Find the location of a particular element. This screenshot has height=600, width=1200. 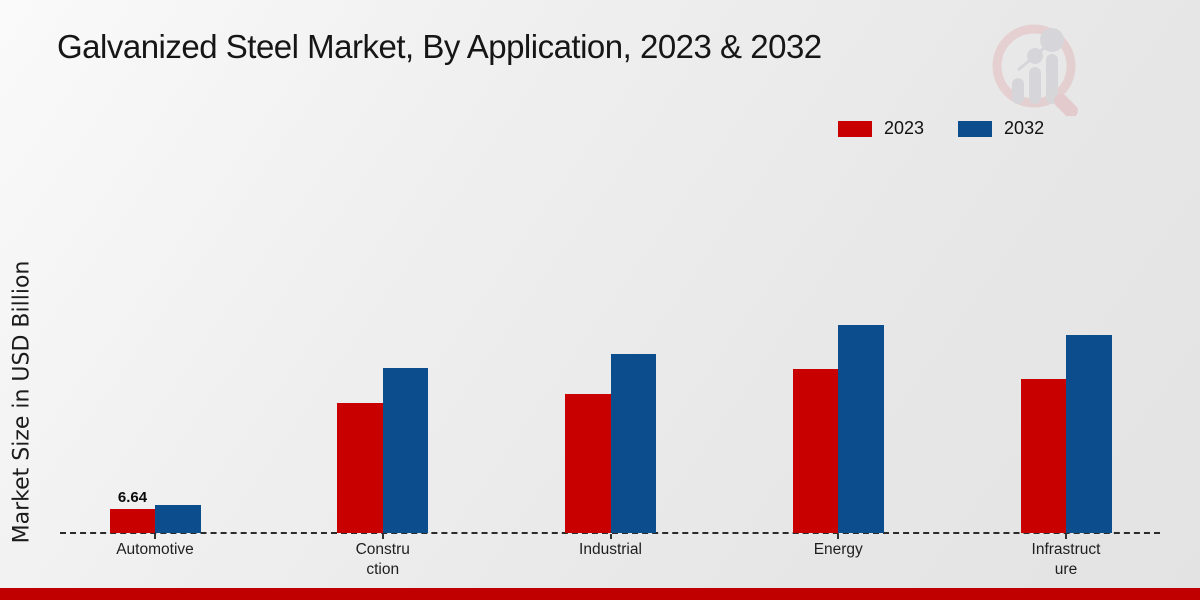

x-axis-label-construction: Constru ction is located at coordinates (382, 559).